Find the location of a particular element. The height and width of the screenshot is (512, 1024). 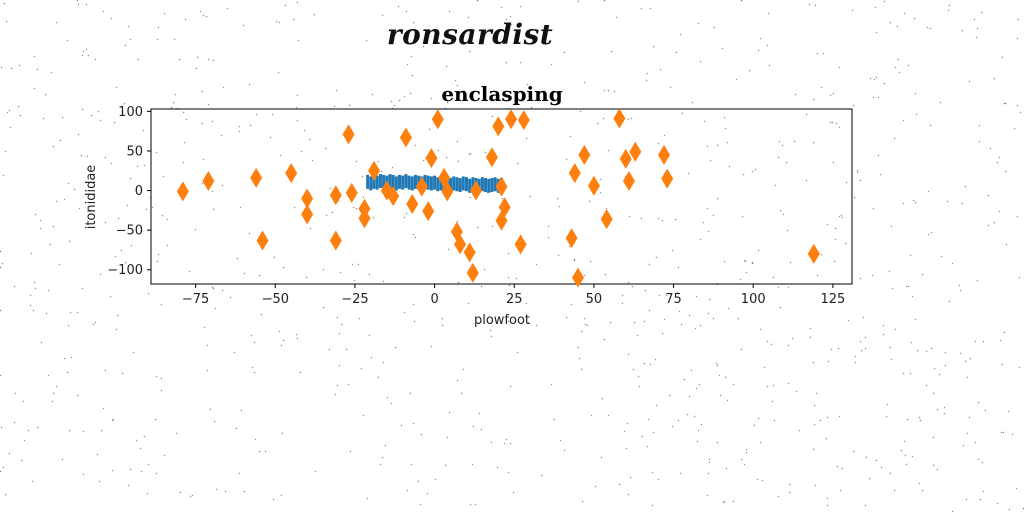

figure-supertitle: ronsardist is located at coordinates (470, 34).